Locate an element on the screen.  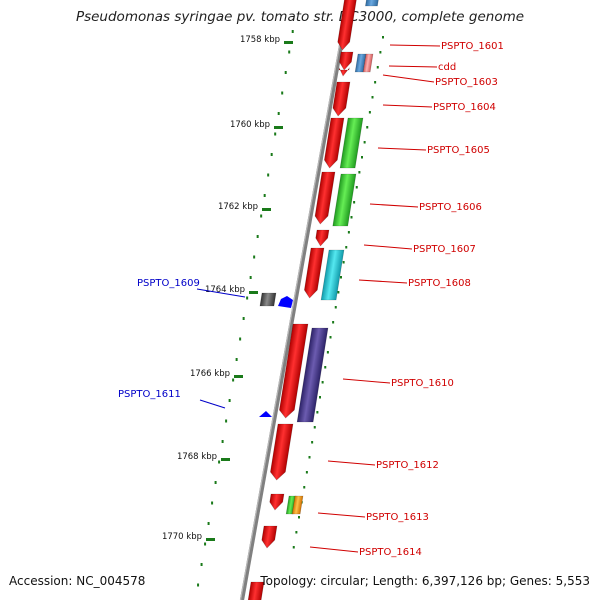
gene-block-1605-body is located at coordinates (334, 143).